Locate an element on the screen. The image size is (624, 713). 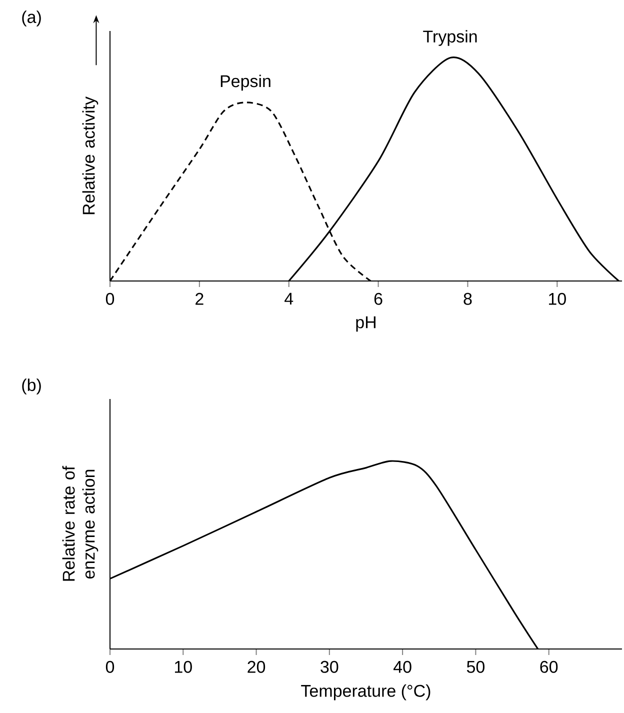
y-axis-title: Relative activity is located at coordinates (90, 155).